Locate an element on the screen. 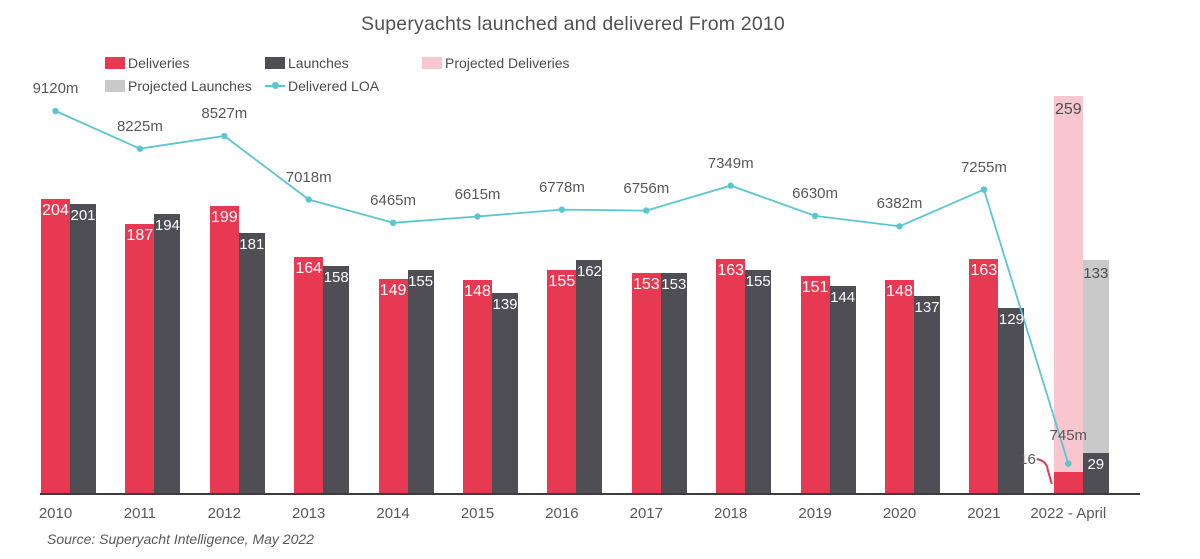 The image size is (1200, 559). small-bar-callout-line is located at coordinates (1044, 471).